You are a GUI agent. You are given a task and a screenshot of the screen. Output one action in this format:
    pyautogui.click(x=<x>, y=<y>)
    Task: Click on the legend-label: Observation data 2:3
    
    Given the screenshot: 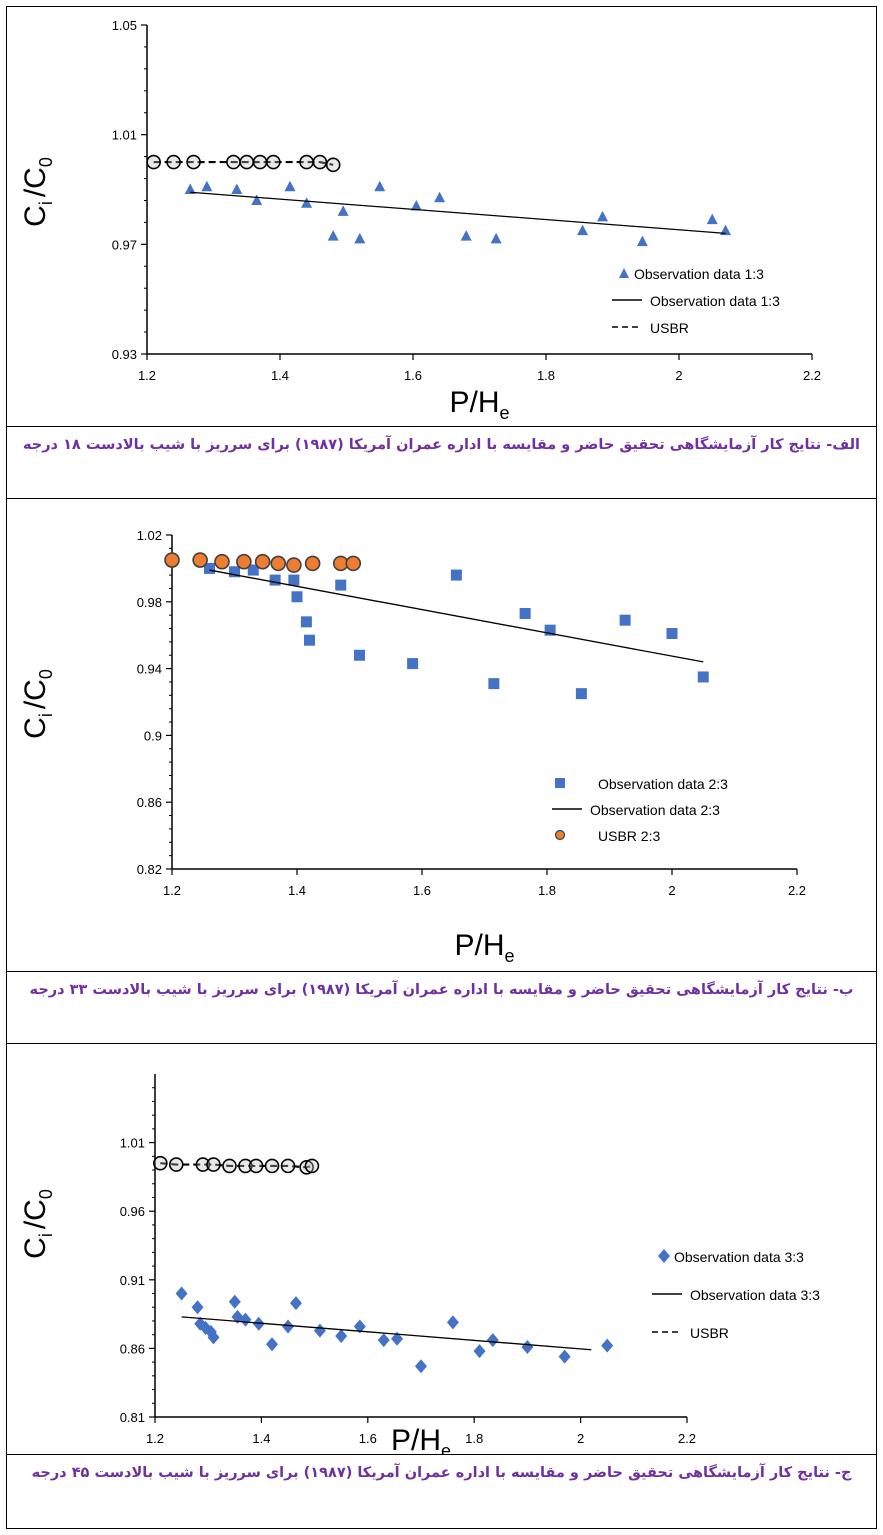 What is the action you would take?
    pyautogui.click(x=663, y=784)
    